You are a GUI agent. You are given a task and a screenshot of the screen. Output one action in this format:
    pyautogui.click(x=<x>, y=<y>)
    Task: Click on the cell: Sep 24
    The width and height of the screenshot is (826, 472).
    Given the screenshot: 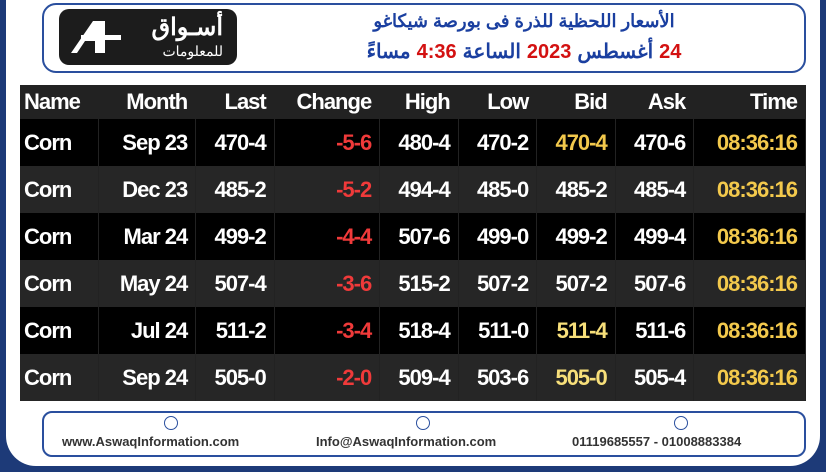 What is the action you would take?
    pyautogui.click(x=147, y=377)
    